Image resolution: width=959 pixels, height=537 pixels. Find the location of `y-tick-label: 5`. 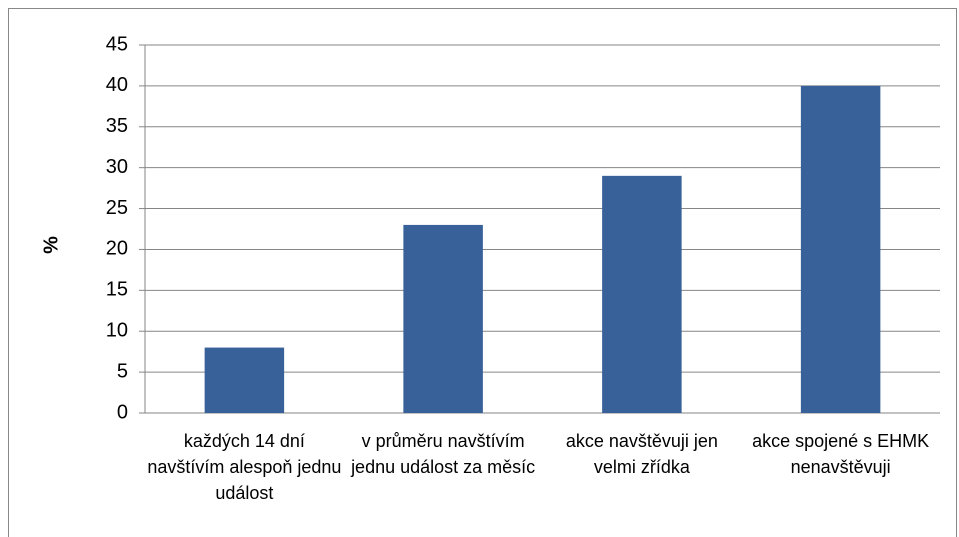

y-tick-label: 5 is located at coordinates (122, 371).